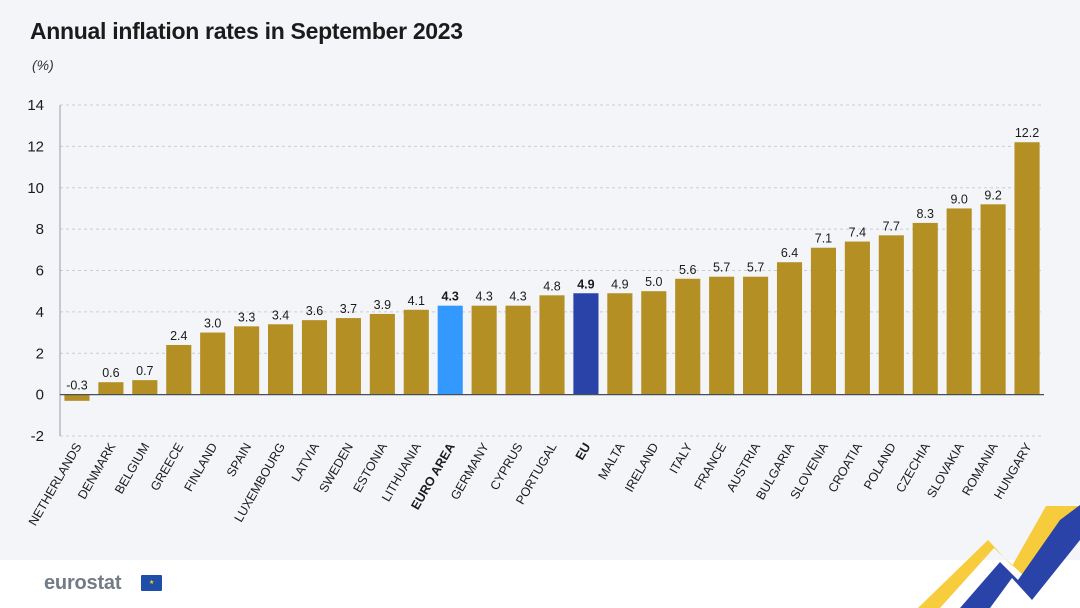 The width and height of the screenshot is (1080, 608). I want to click on data-label: -0.3, so click(77, 386).